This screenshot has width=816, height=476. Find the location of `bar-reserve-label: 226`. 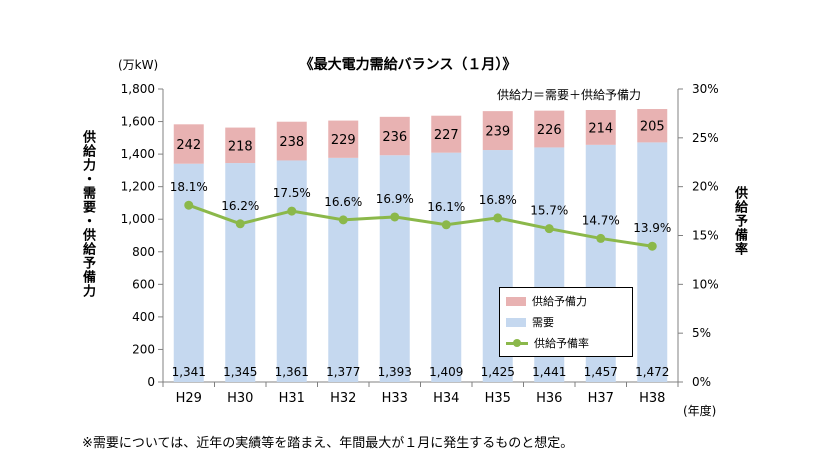

bar-reserve-label: 226 is located at coordinates (549, 130).